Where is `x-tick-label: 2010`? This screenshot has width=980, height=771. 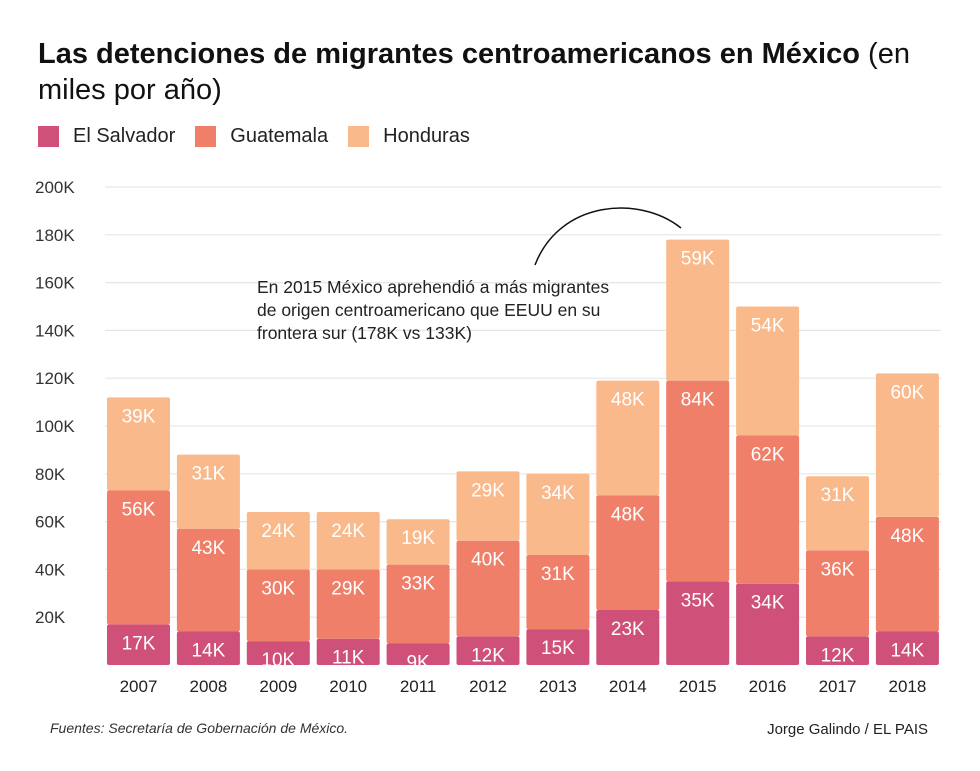
x-tick-label: 2010 is located at coordinates (348, 686).